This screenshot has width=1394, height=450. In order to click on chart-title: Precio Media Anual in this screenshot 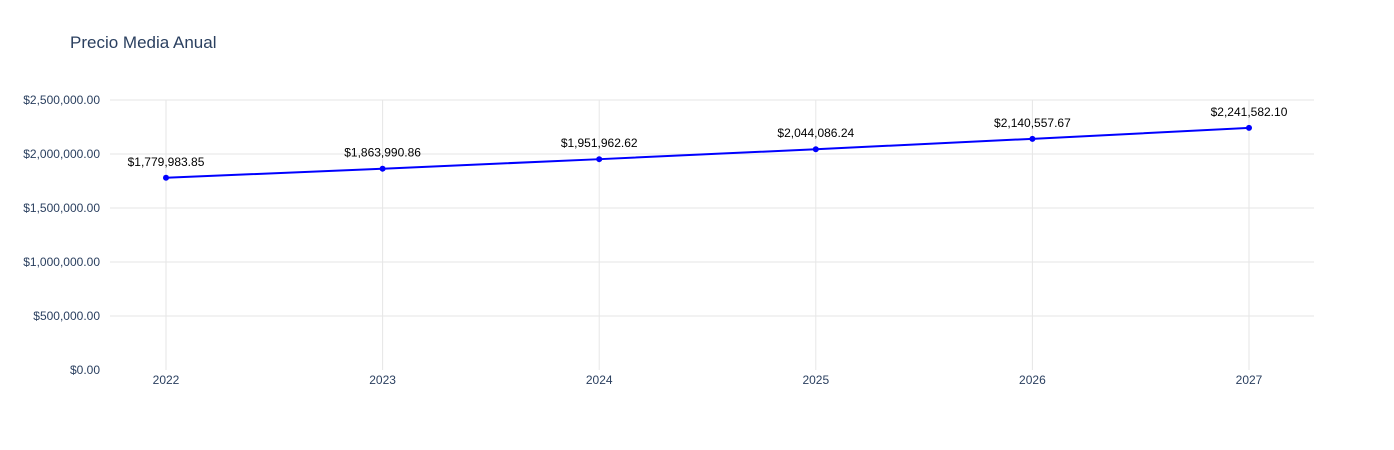, I will do `click(143, 42)`.